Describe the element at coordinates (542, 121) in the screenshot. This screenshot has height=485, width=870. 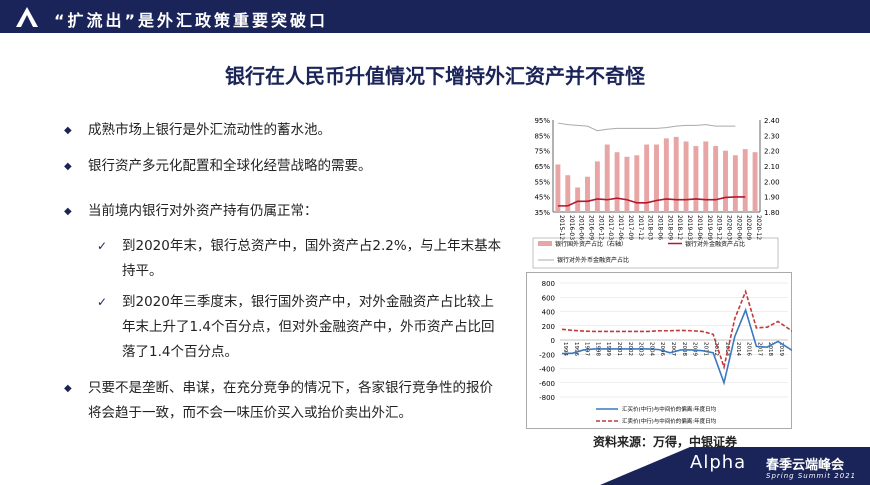
I see `y-left-tick: 95%` at that location.